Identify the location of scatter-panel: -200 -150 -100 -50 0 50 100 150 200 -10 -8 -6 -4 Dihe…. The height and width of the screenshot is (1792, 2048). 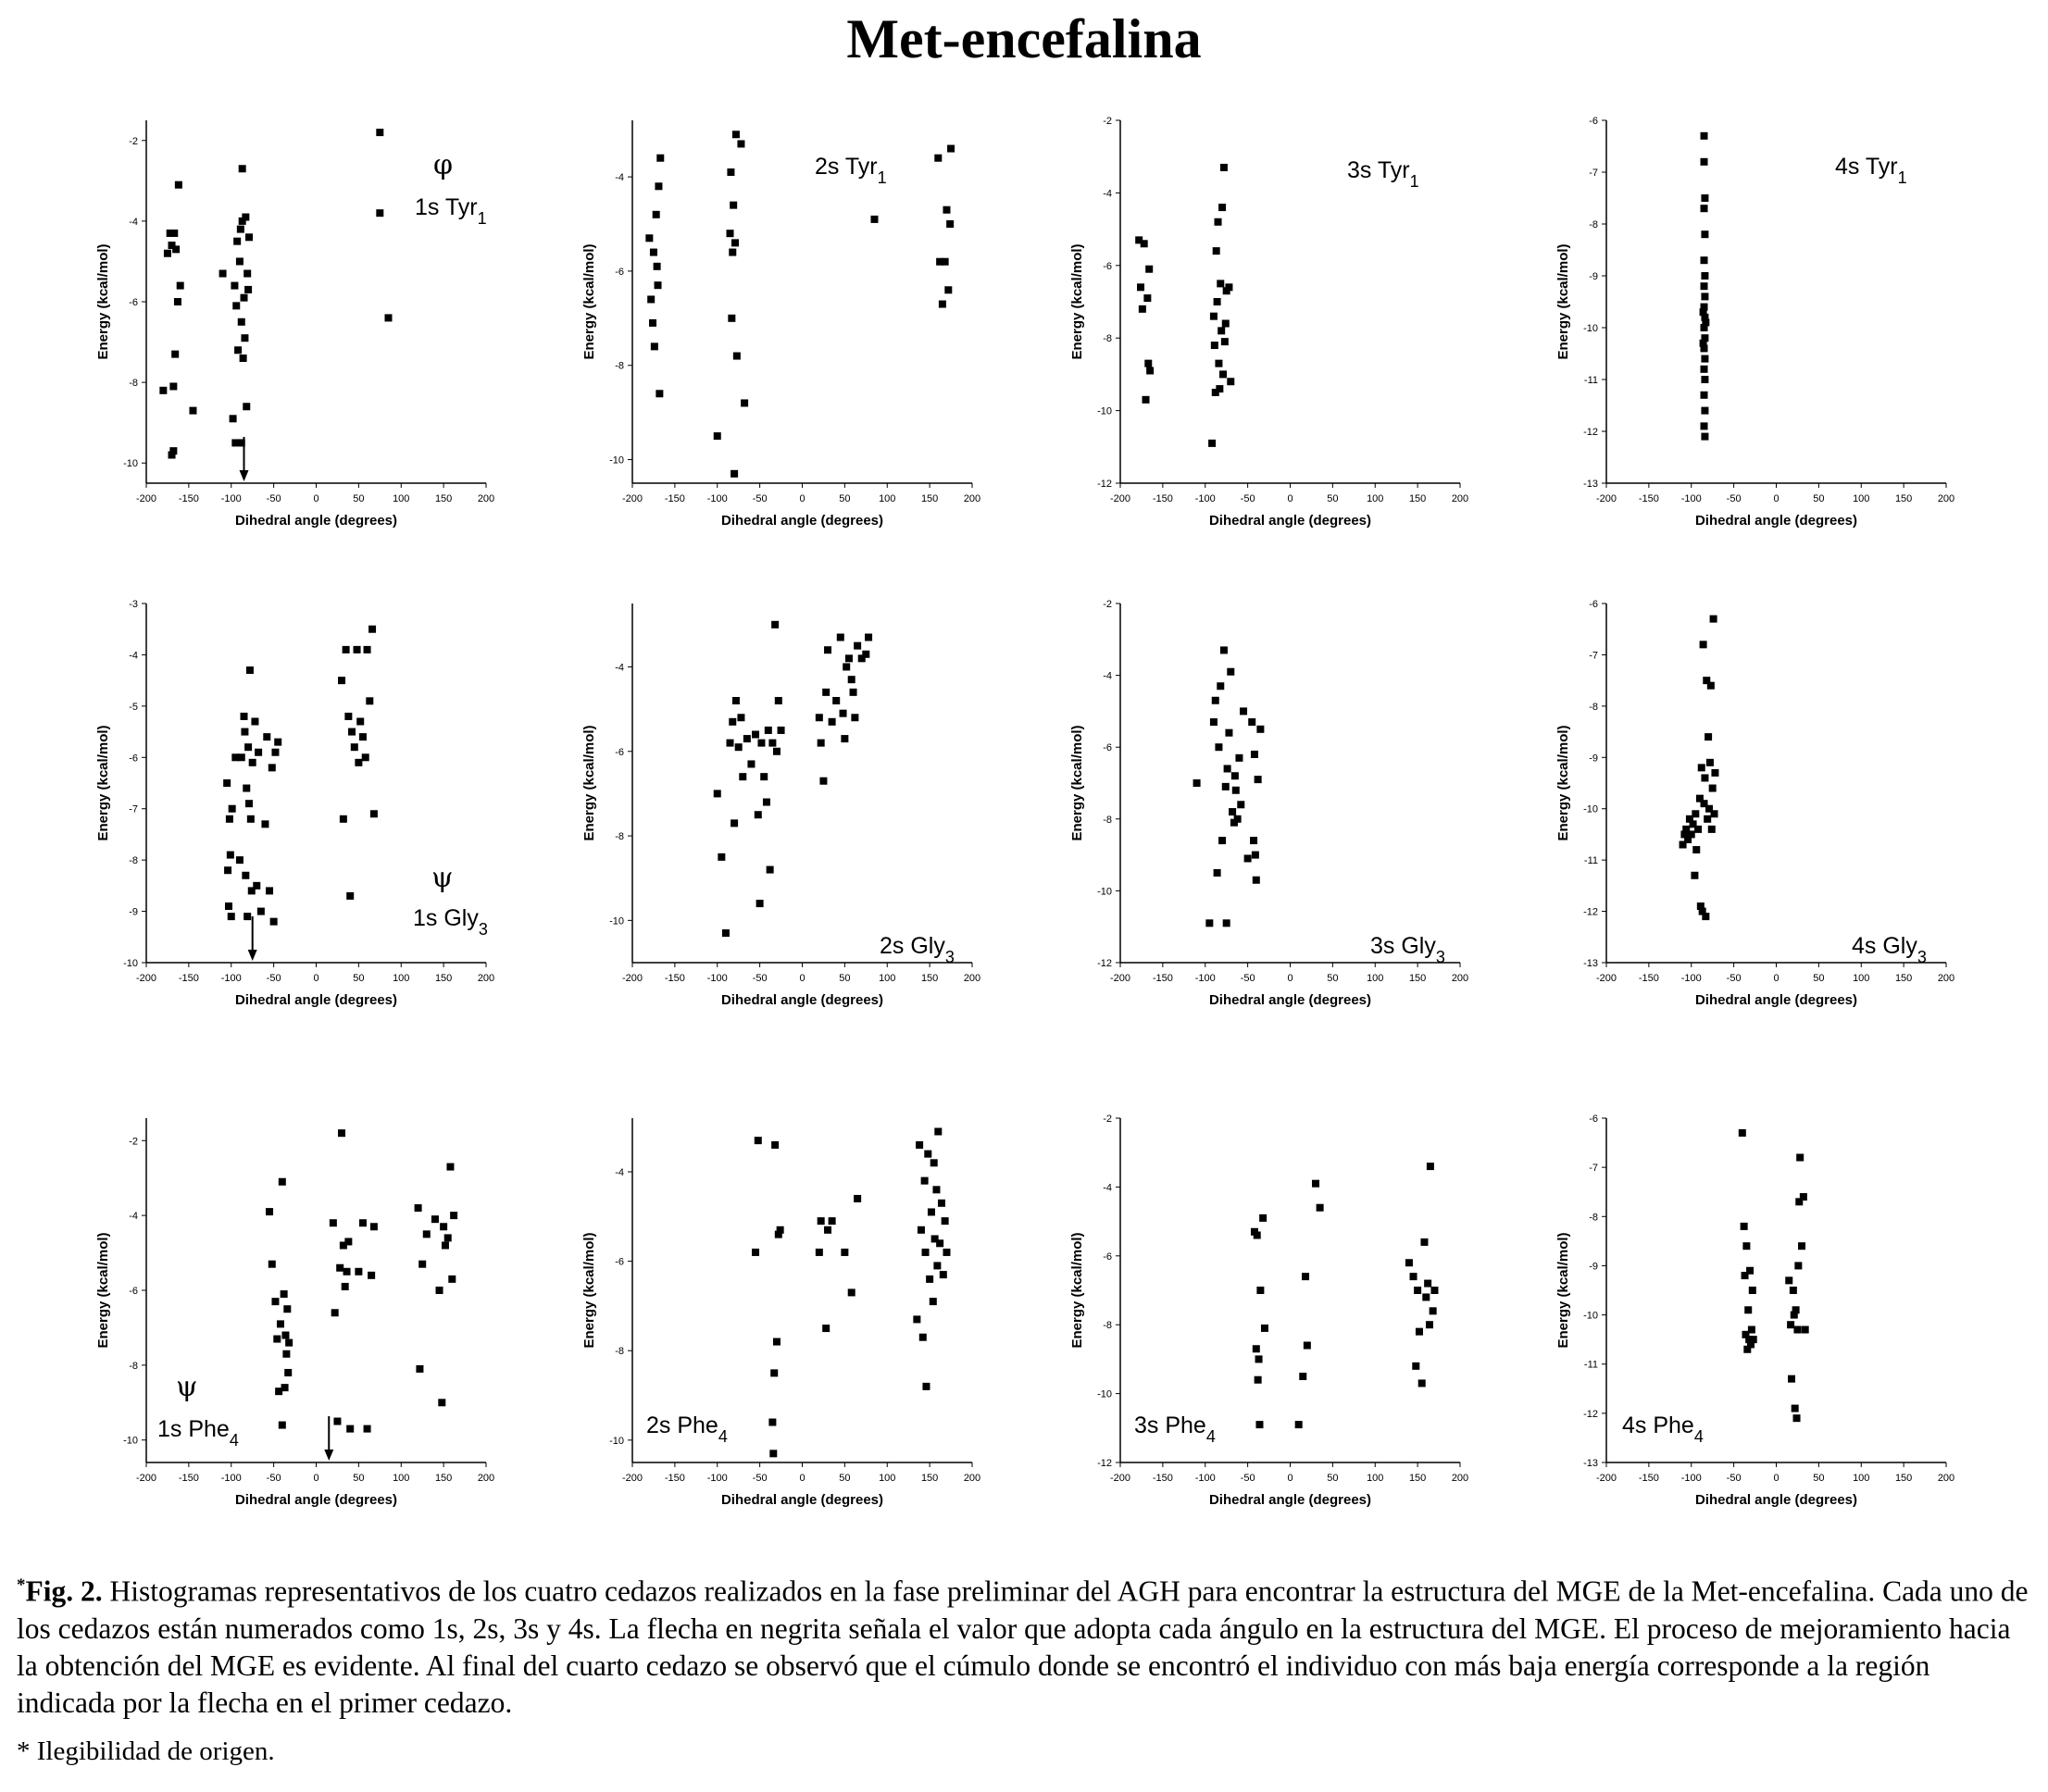
(780, 1313).